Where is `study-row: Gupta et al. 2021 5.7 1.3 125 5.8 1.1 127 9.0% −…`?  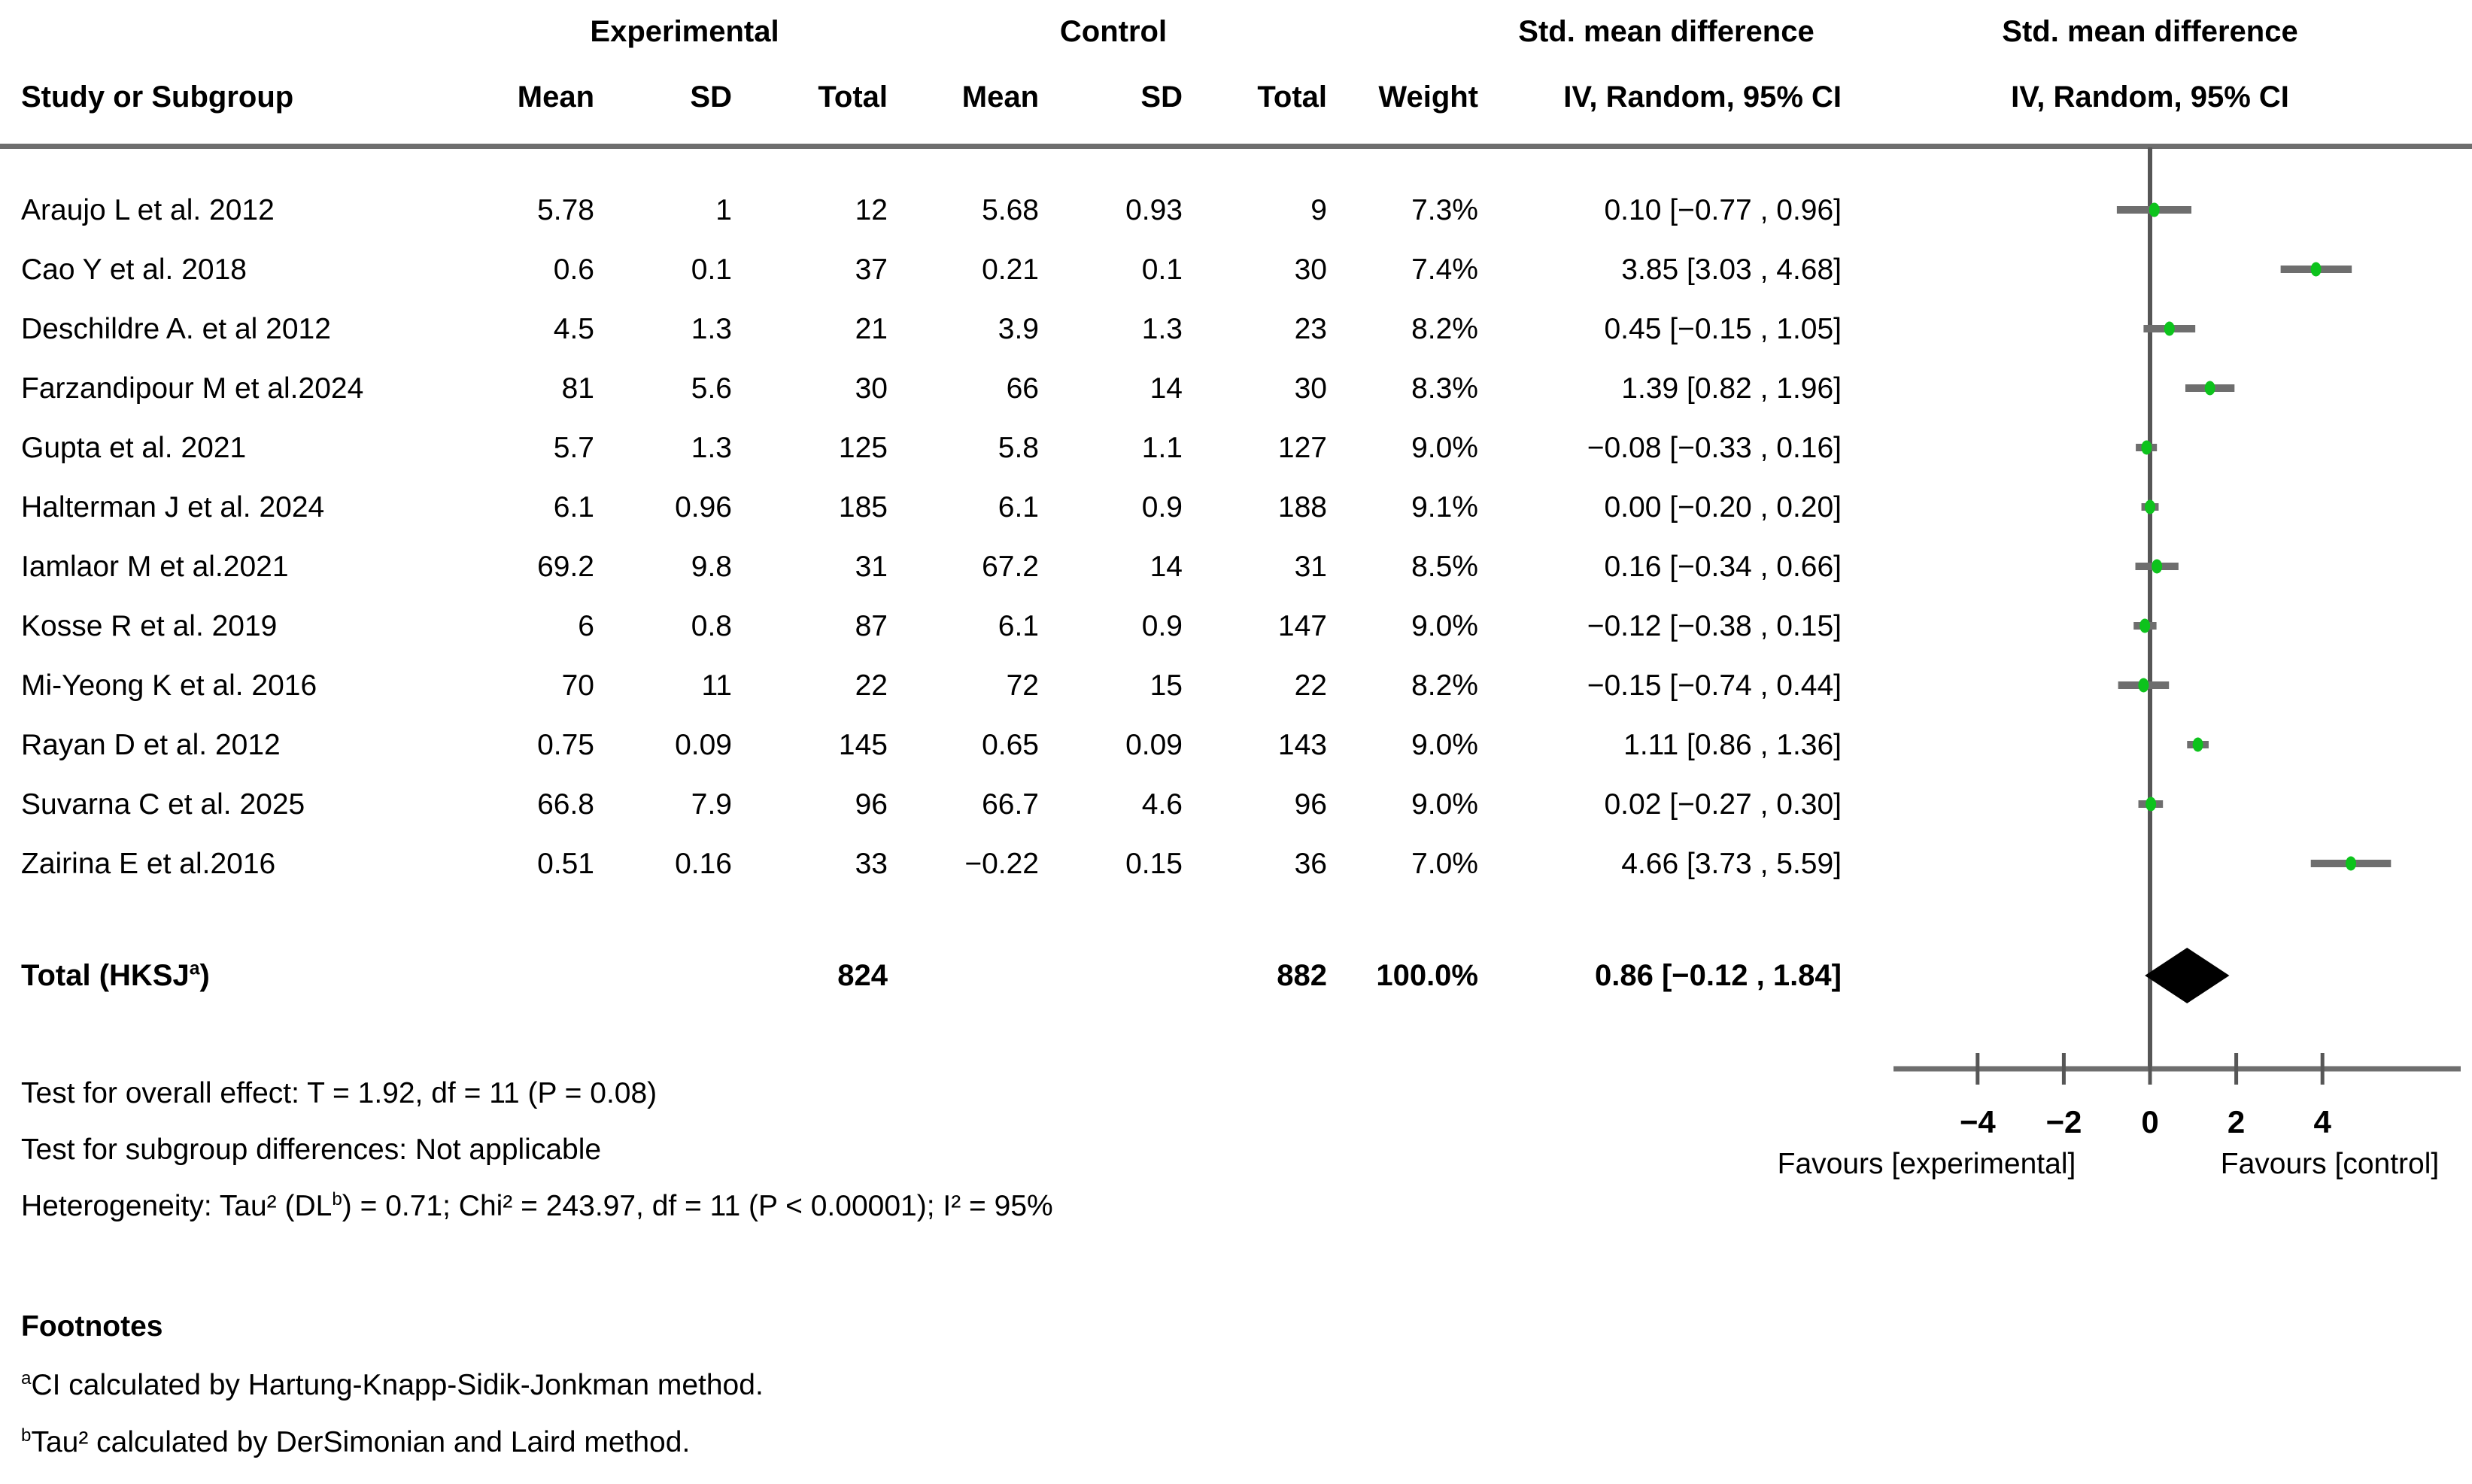
study-row: Gupta et al. 2021 5.7 1.3 125 5.8 1.1 127 9.0% −… is located at coordinates (925, 448).